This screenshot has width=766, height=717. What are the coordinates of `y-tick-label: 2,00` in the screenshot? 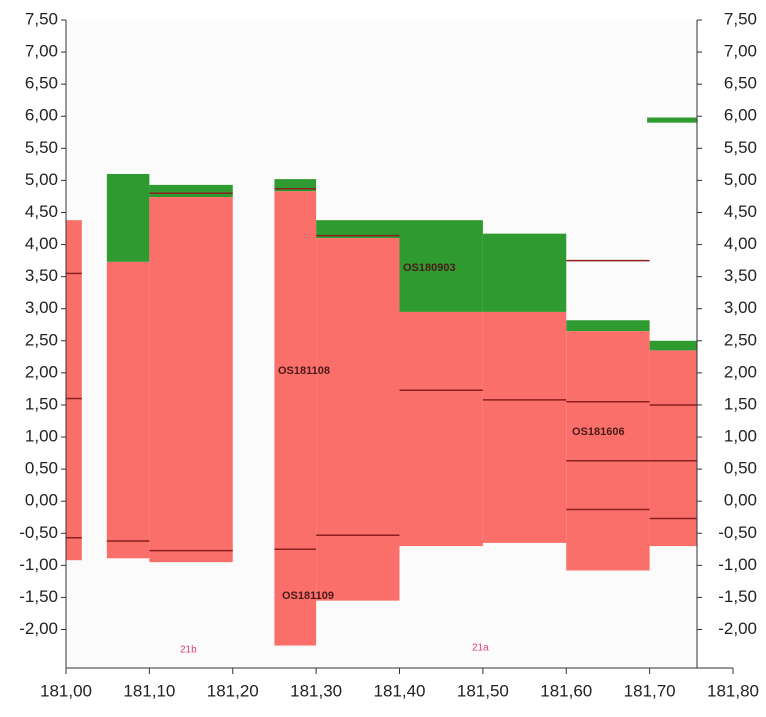 It's located at (41, 371).